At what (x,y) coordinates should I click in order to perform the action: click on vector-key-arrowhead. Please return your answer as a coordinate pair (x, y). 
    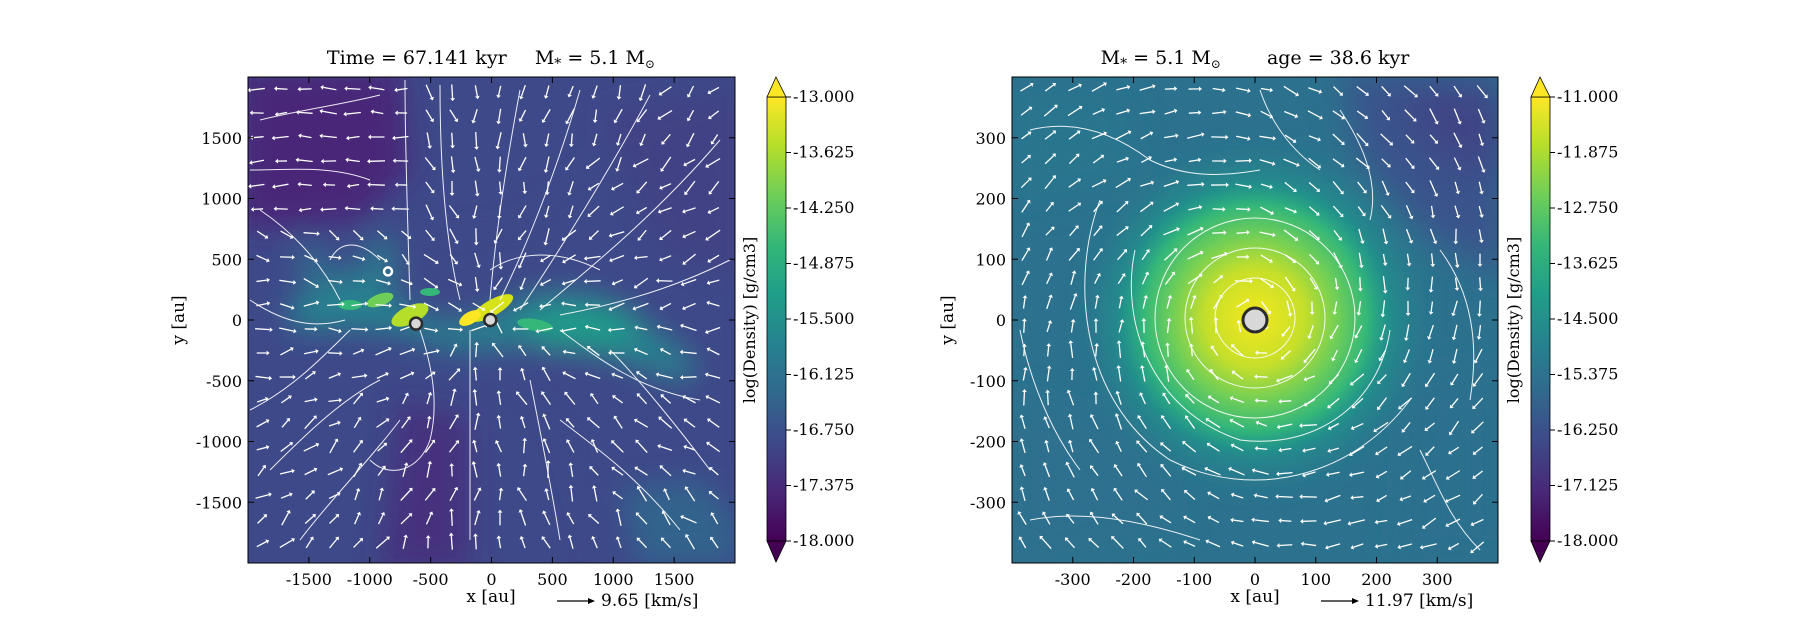
    Looking at the image, I should click on (591, 601).